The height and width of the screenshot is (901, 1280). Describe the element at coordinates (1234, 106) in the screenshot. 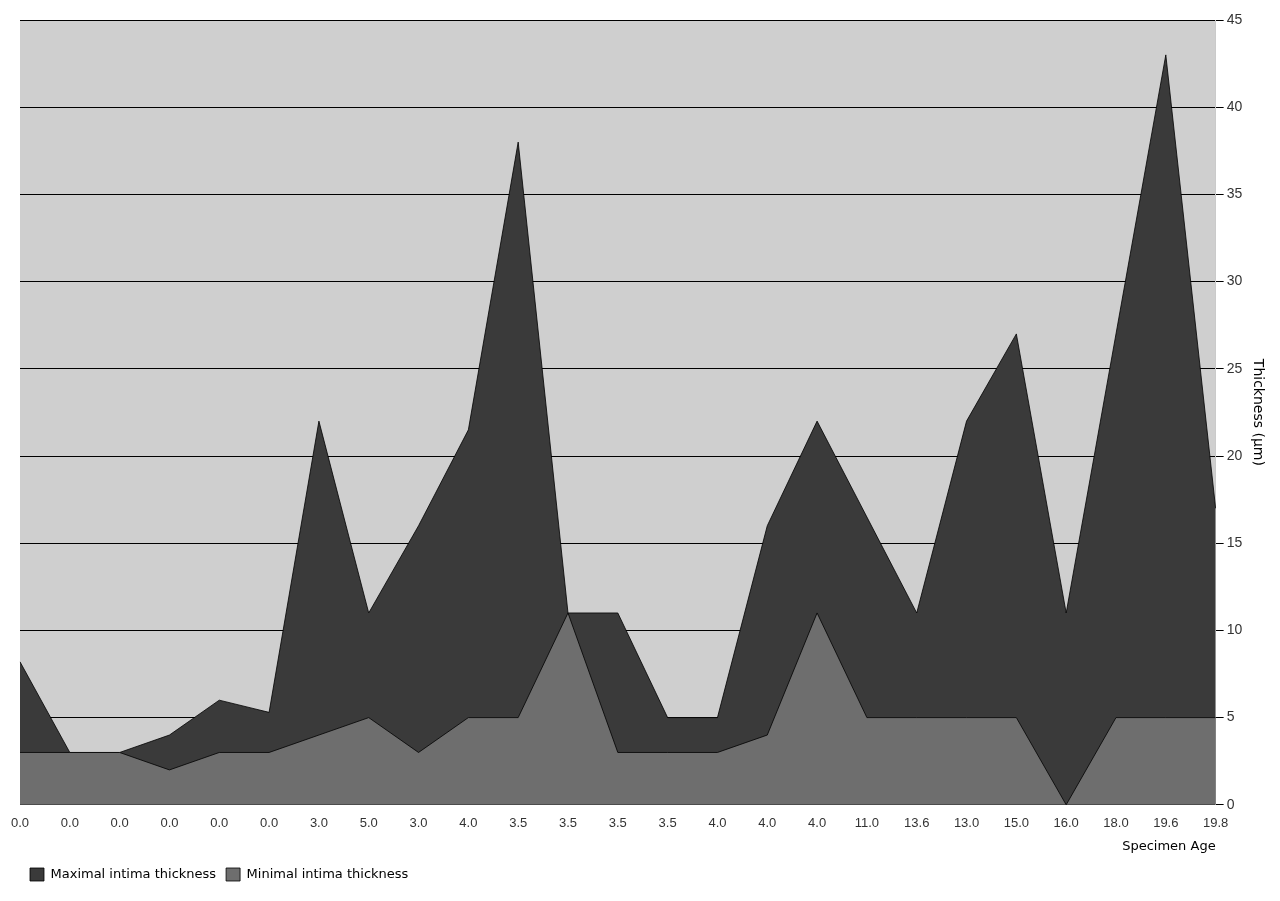

I see `y-tick-label: 40` at that location.